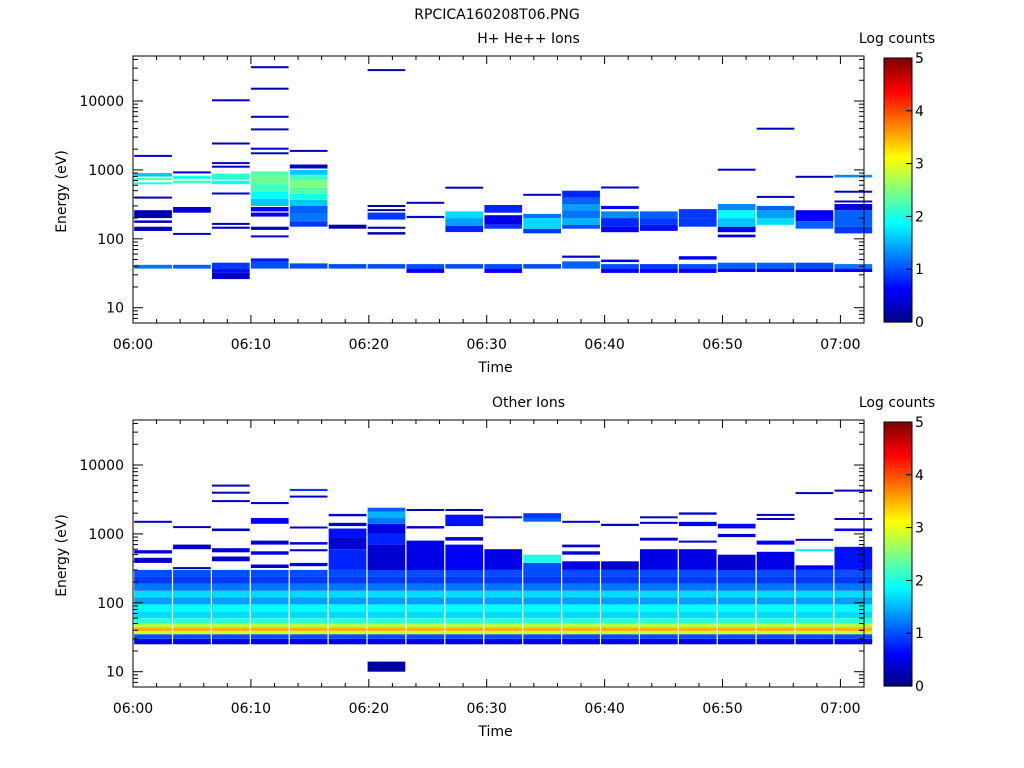 The width and height of the screenshot is (1024, 768). What do you see at coordinates (494, 732) in the screenshot?
I see `x-axis-label: Time` at bounding box center [494, 732].